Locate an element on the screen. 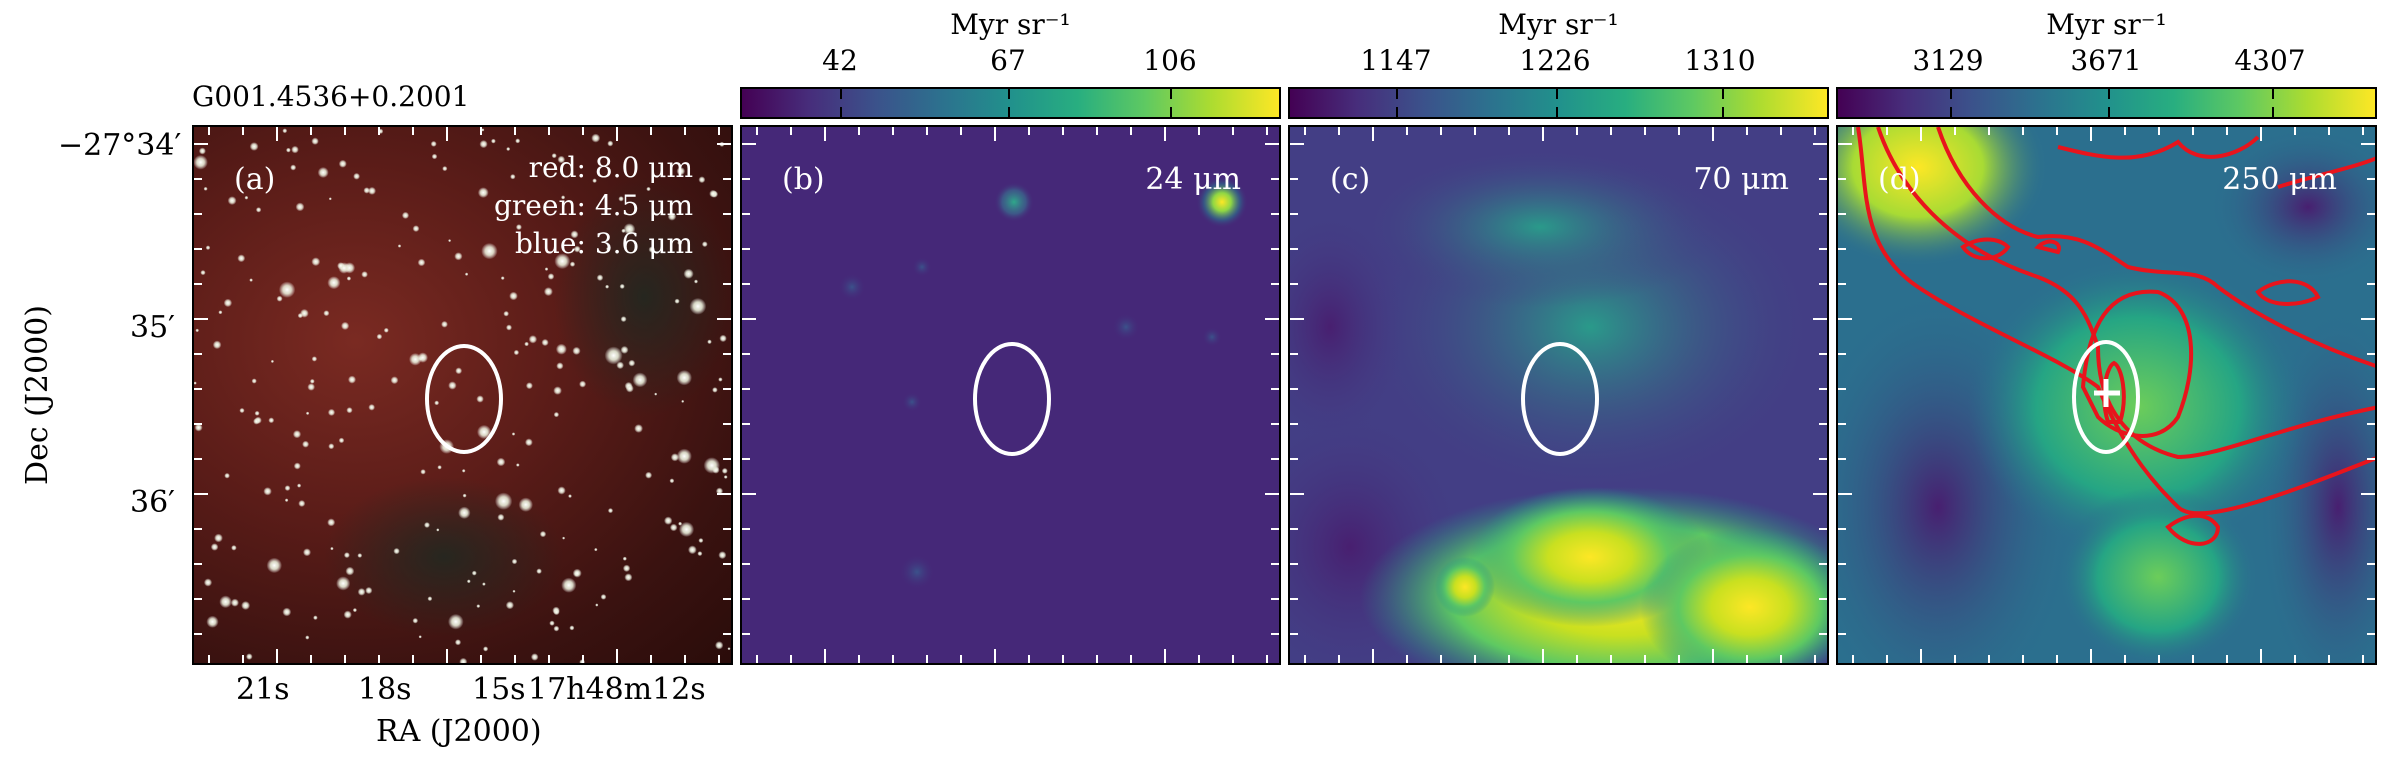  x-tick-label: 15s is located at coordinates (499, 689).